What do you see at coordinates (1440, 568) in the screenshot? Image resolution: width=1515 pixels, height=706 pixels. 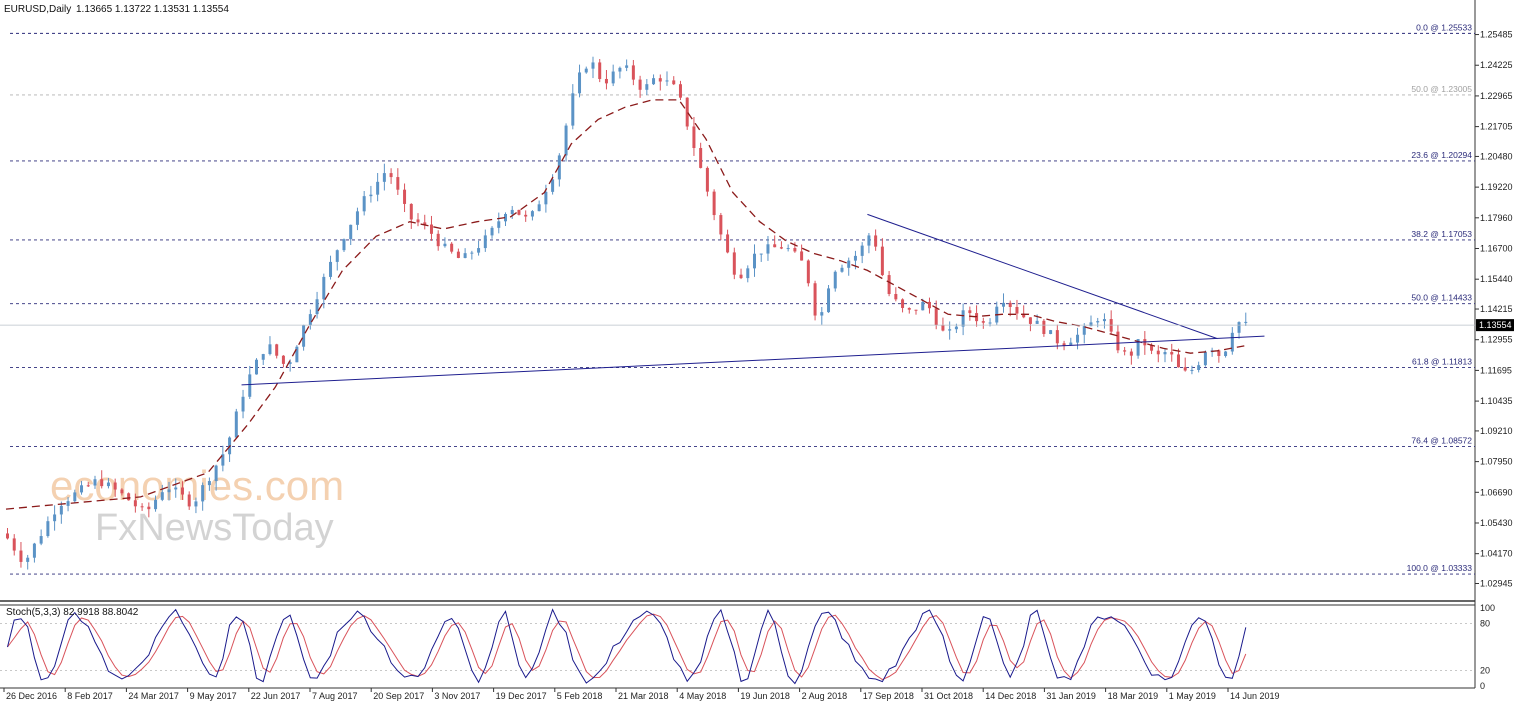 I see `fib-level-label: 100.0 @ 1.03333` at bounding box center [1440, 568].